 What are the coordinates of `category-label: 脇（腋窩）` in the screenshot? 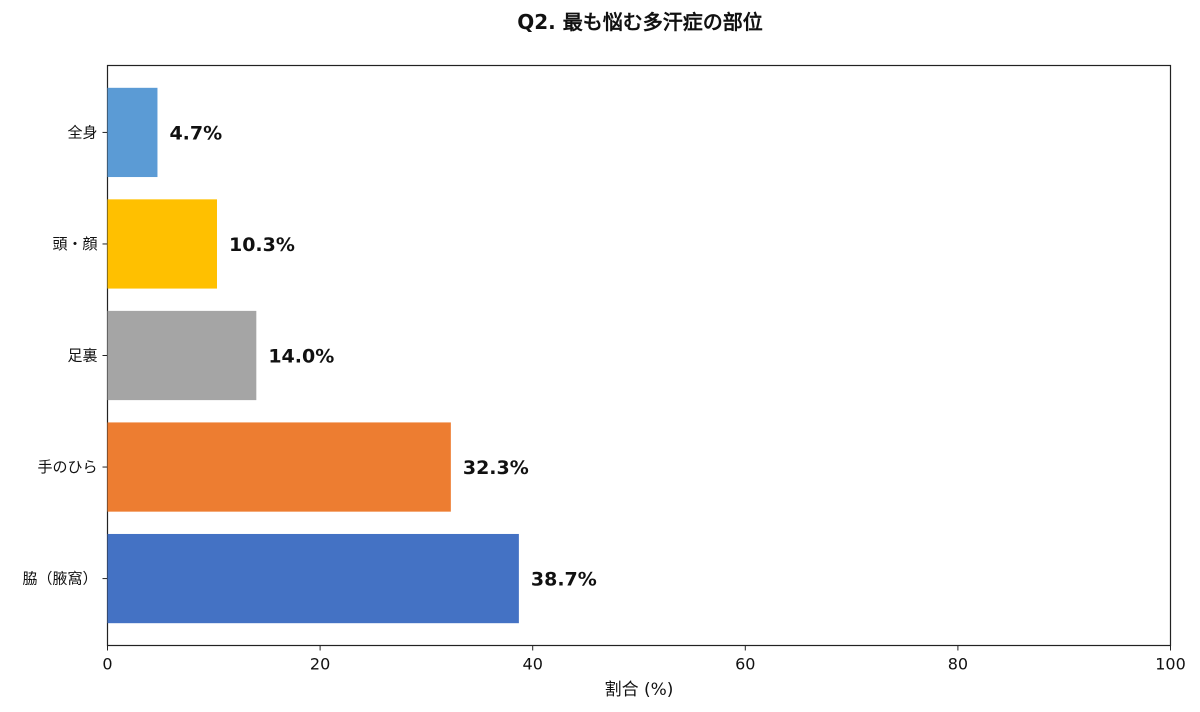 It's located at (59, 579).